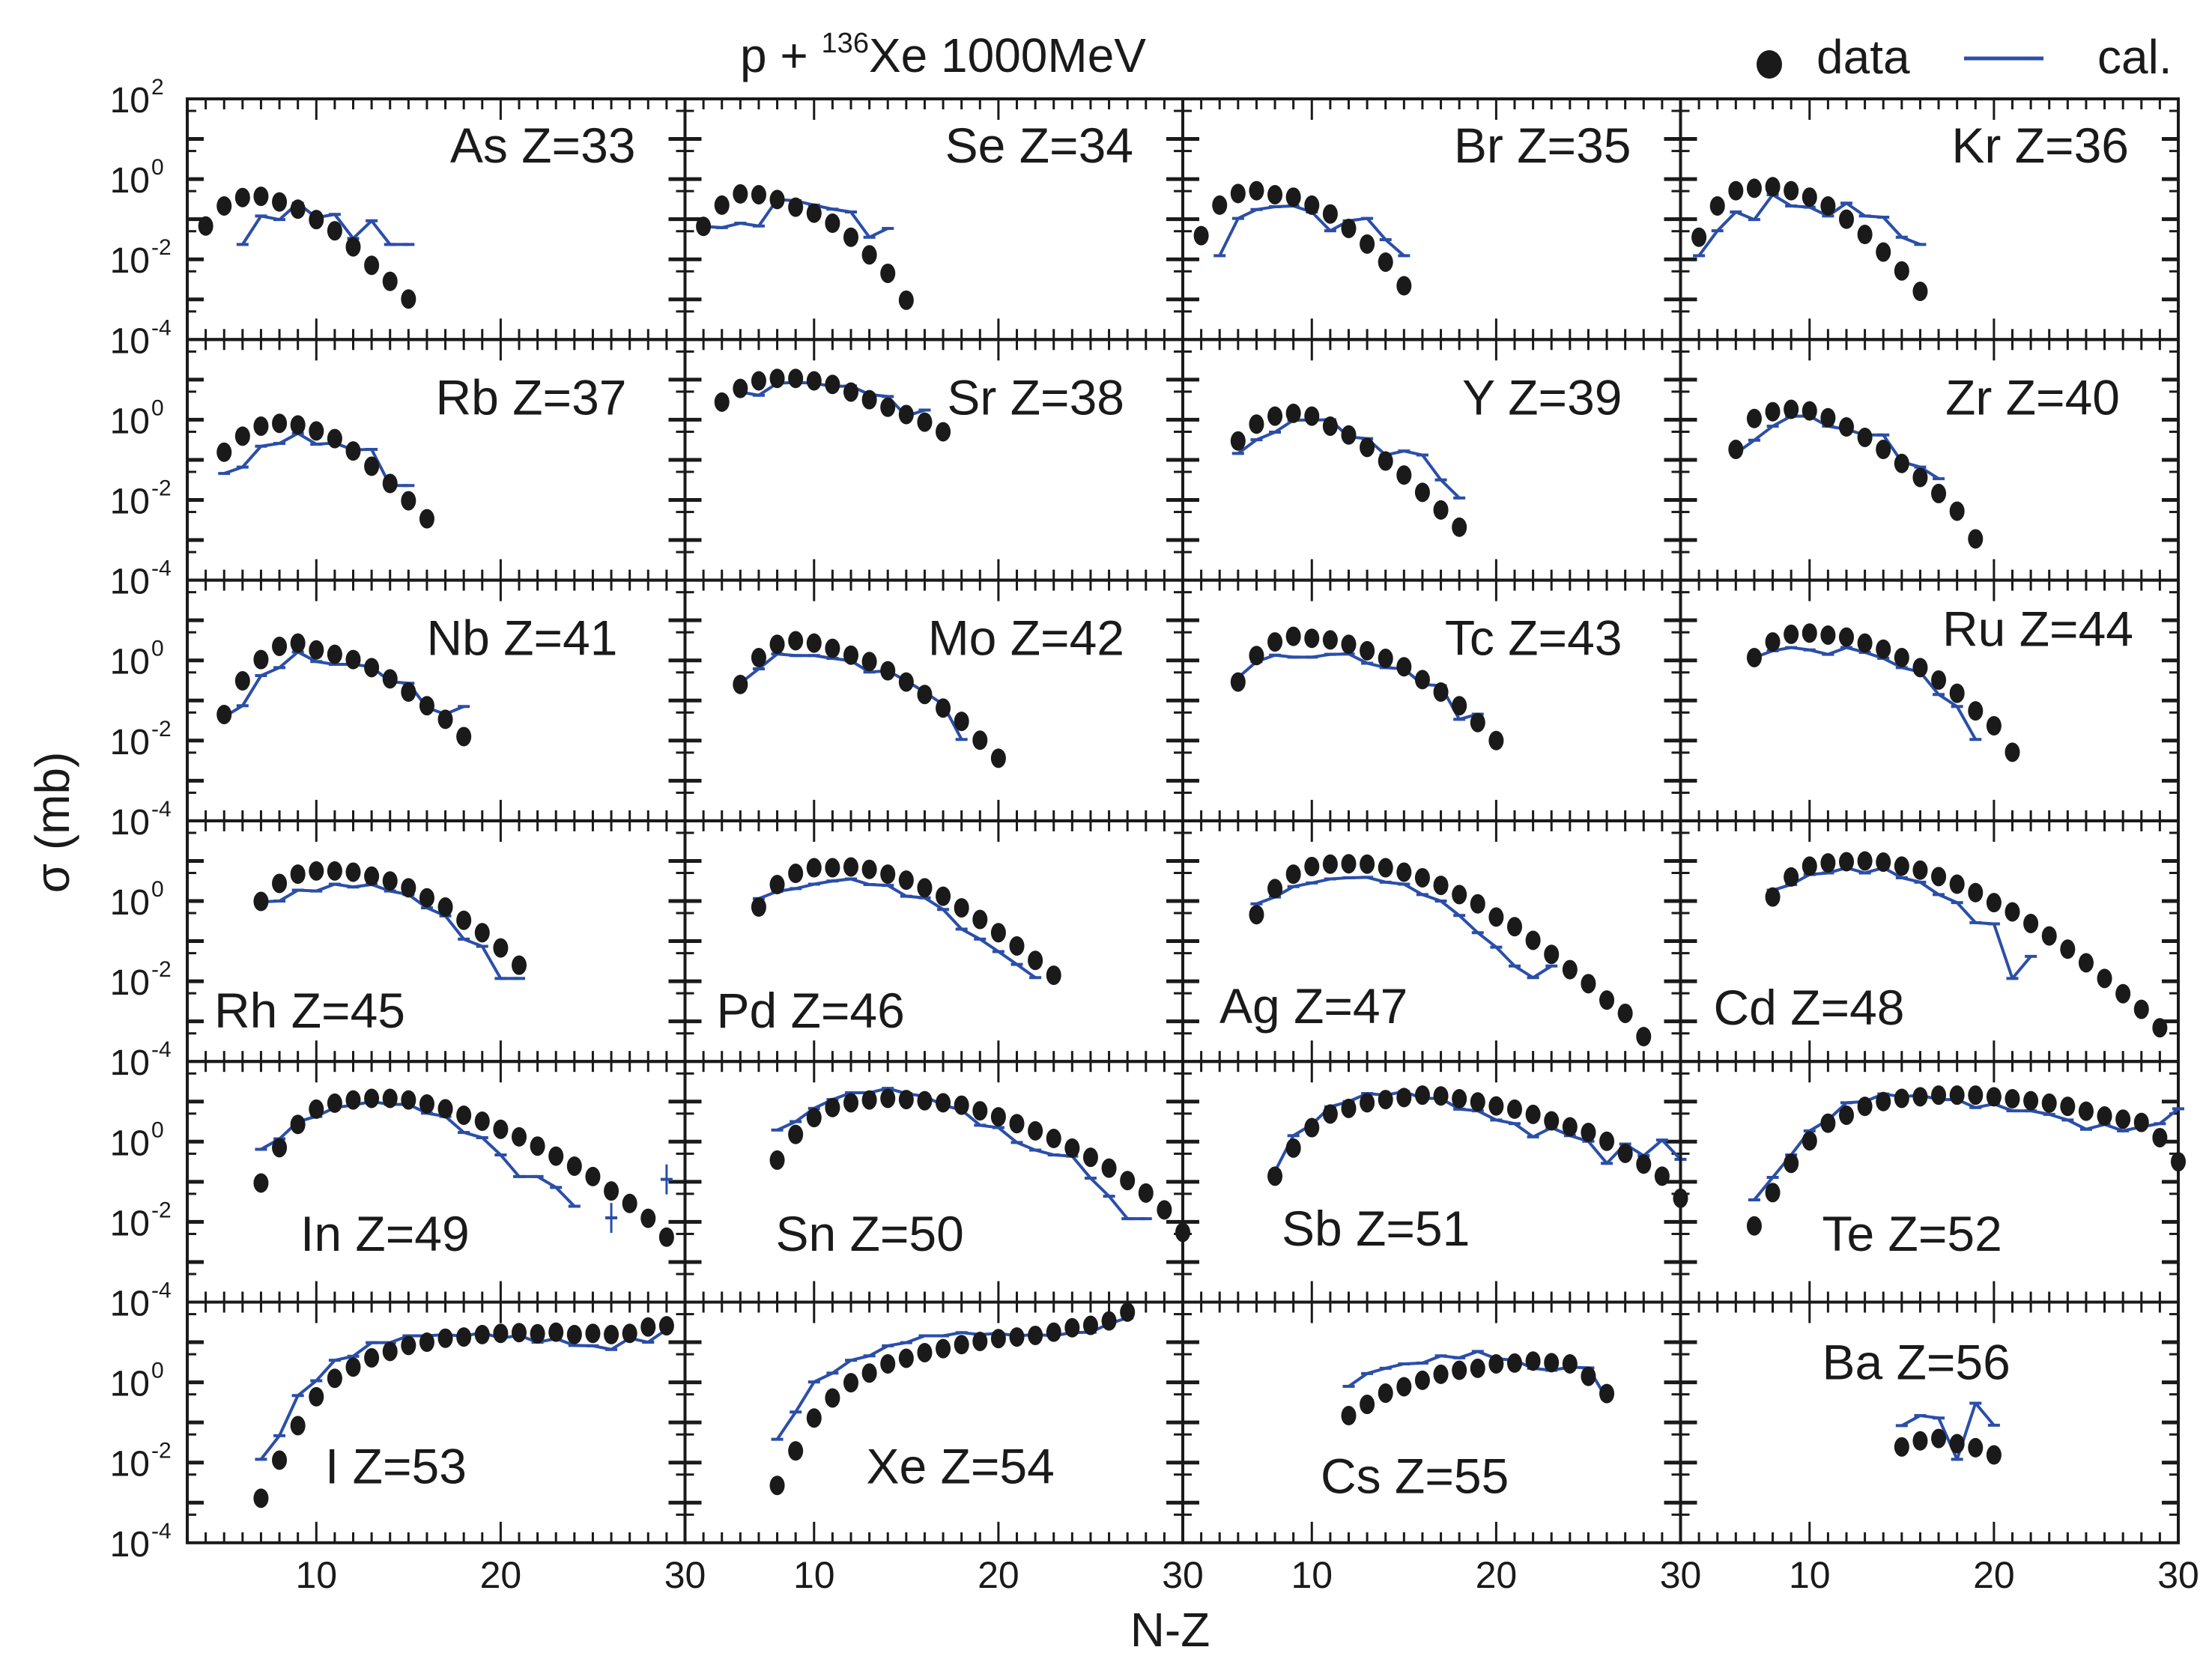 This screenshot has height=1659, width=2212. I want to click on y-tick-exponent: -4, so click(161, 809).